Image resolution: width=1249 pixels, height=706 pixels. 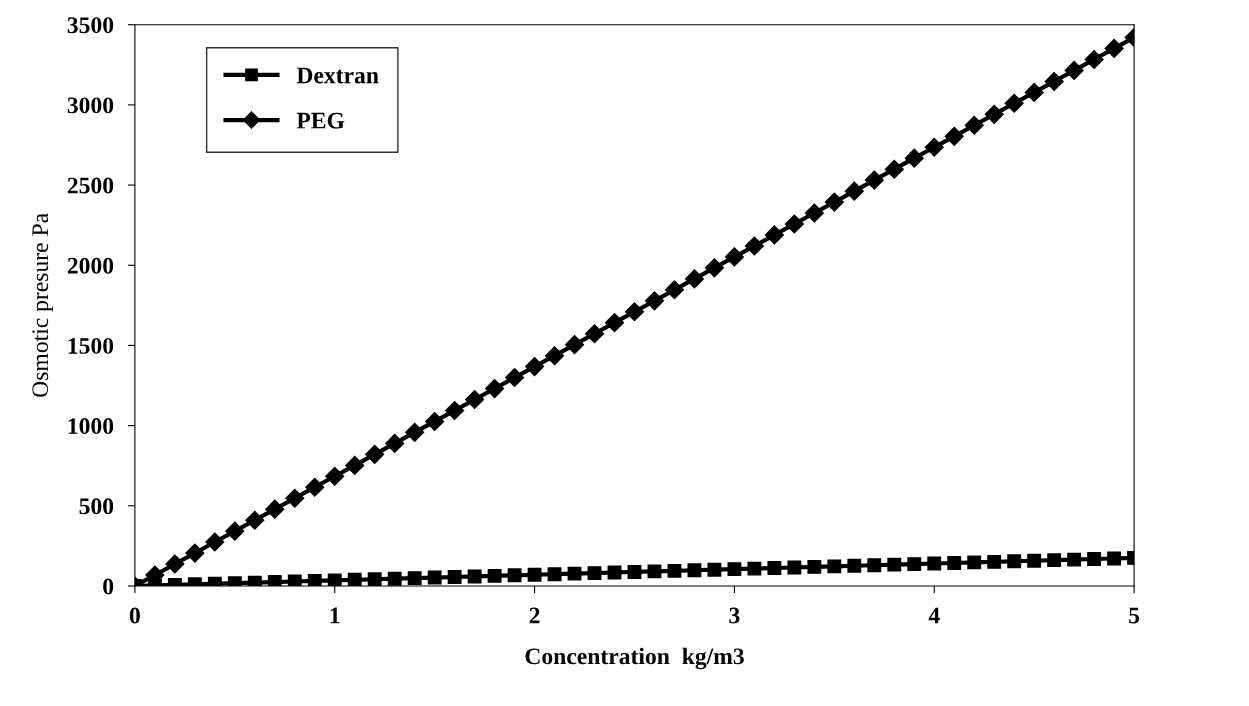 What do you see at coordinates (934, 615) in the screenshot?
I see `x-tick-label: 4` at bounding box center [934, 615].